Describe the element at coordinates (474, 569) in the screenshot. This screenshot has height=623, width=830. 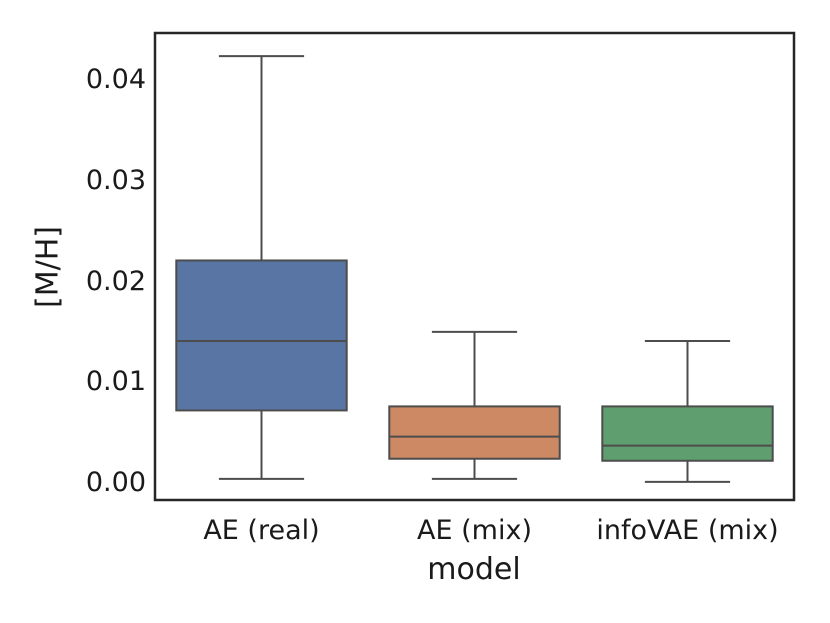
I see `x-axis-label: model` at that location.